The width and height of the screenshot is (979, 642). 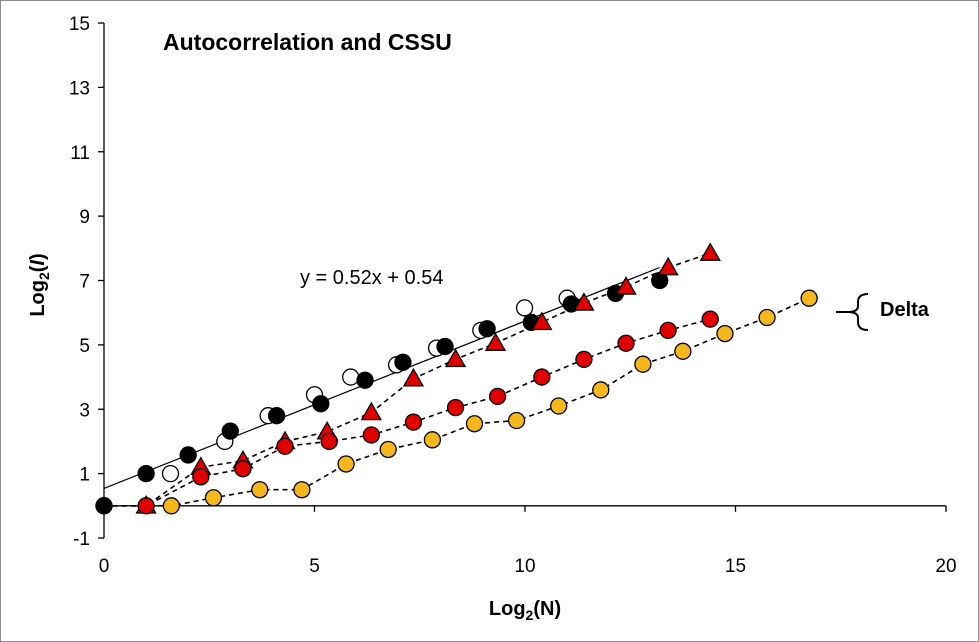 What do you see at coordinates (858, 312) in the screenshot?
I see `brace-shape` at bounding box center [858, 312].